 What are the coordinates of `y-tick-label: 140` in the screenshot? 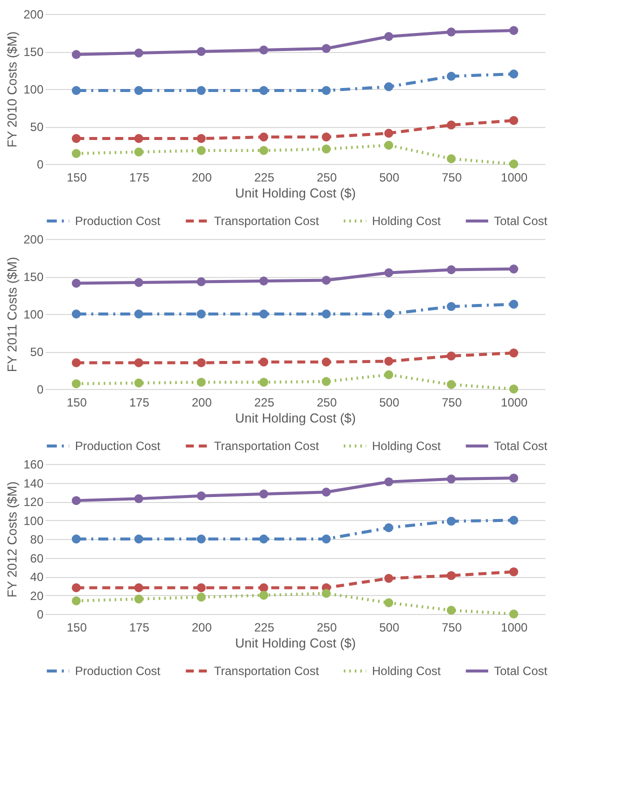 It's located at (33, 483).